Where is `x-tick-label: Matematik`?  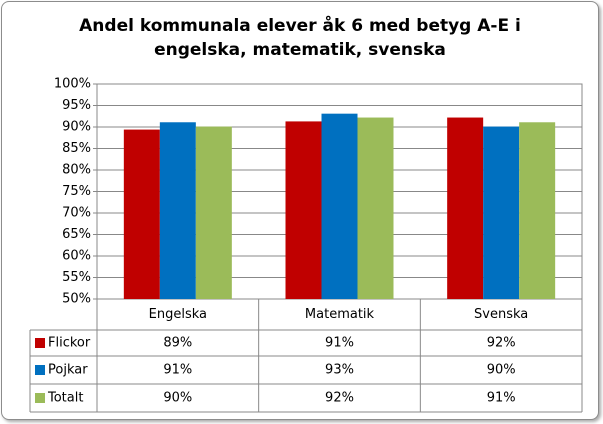
x-tick-label: Matematik is located at coordinates (340, 314).